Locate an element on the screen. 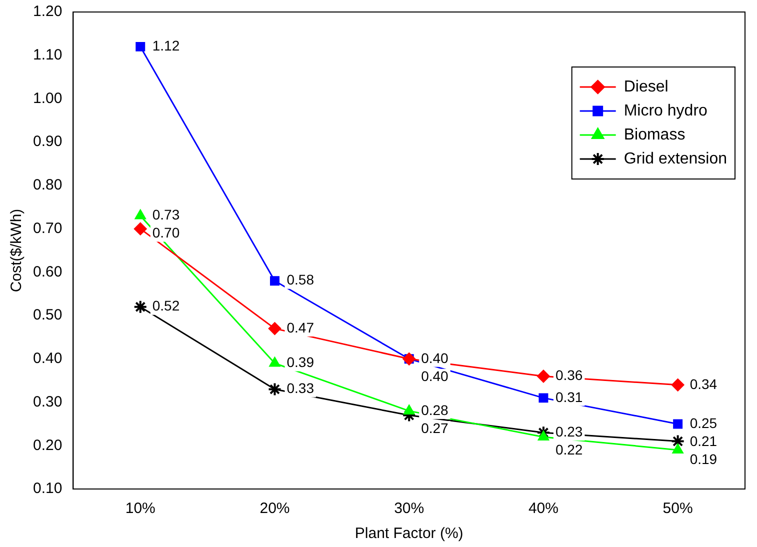 This screenshot has height=547, width=757. data-label: 0.34 is located at coordinates (704, 384).